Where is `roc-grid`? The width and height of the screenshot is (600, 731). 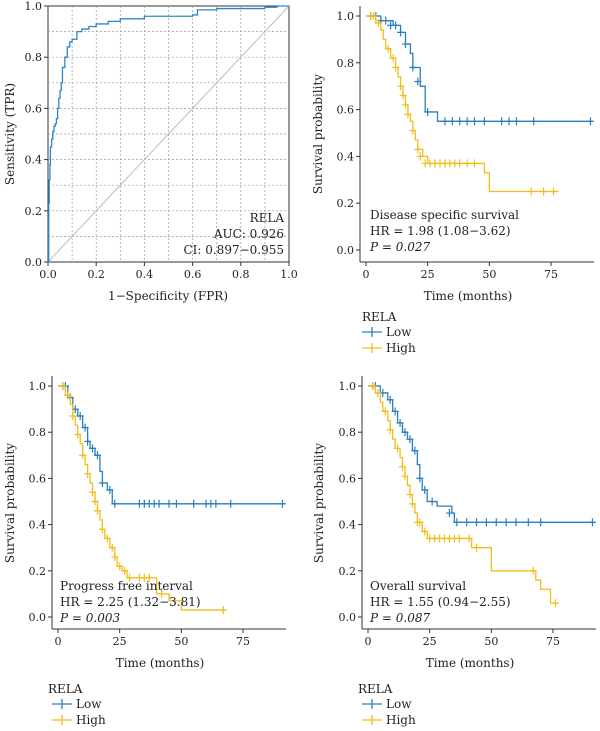 roc-grid is located at coordinates (168, 134).